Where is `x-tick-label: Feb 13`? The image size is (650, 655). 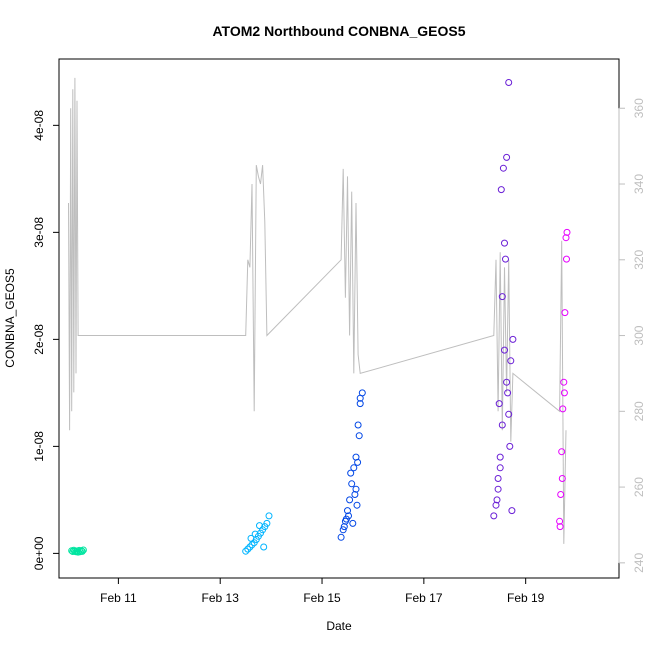
x-tick-label: Feb 13 is located at coordinates (221, 598).